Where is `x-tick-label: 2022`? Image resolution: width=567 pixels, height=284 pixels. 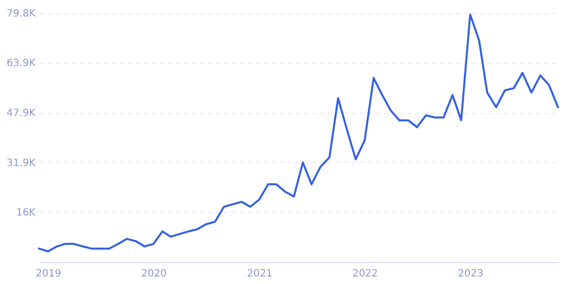 x-tick-label: 2022 is located at coordinates (365, 274).